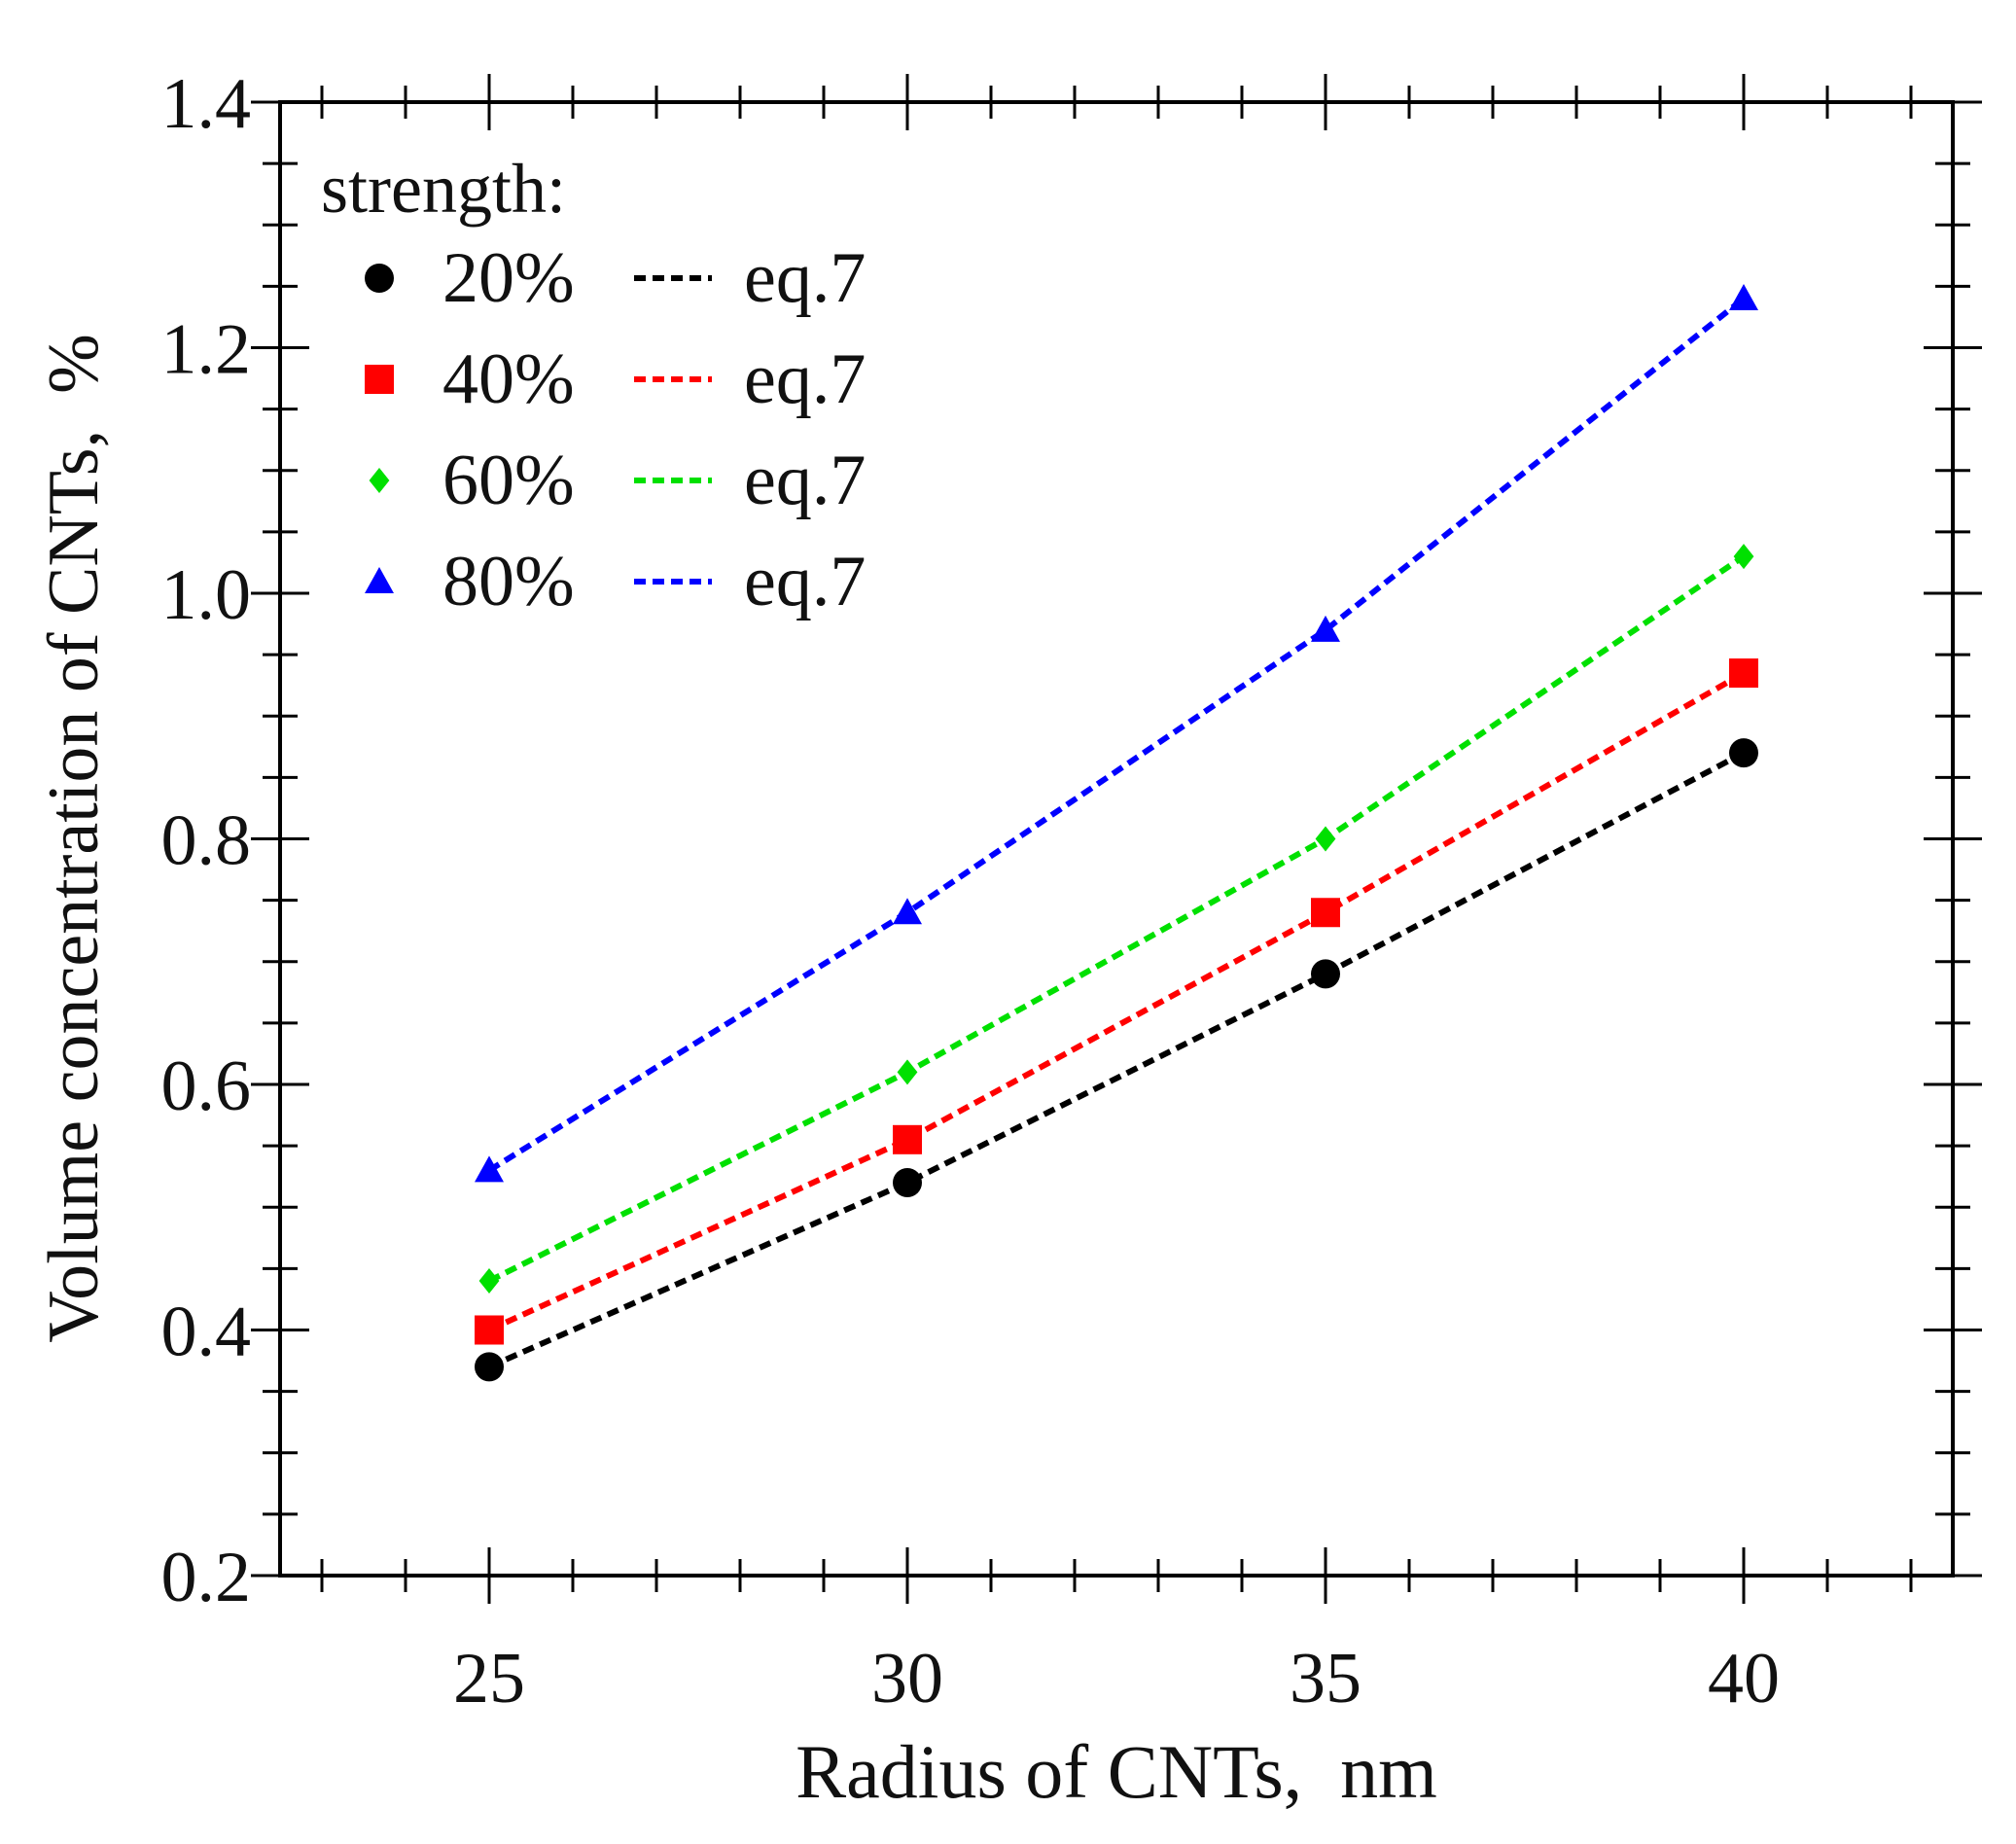 This screenshot has width=2016, height=1844. What do you see at coordinates (617, 480) in the screenshot?
I see `legend-entry: 60% eq.7` at bounding box center [617, 480].